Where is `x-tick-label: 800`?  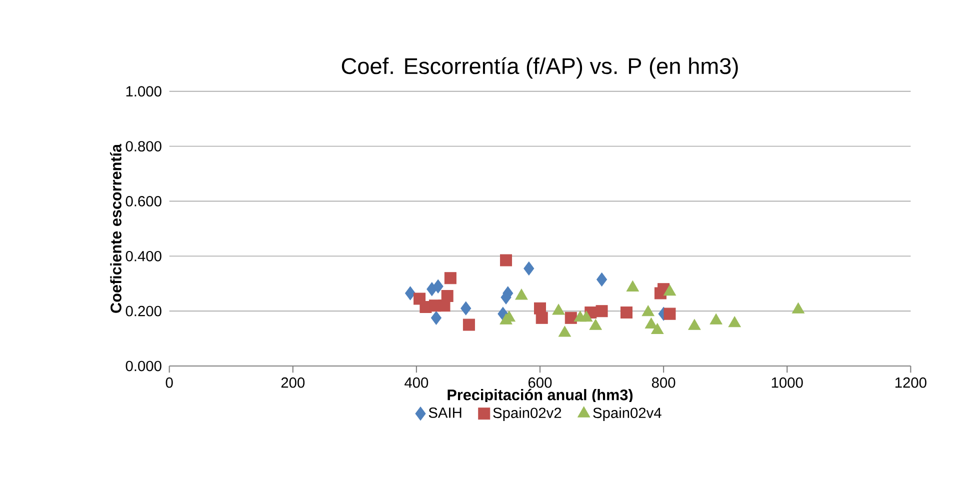
x-tick-label: 800 is located at coordinates (664, 382).